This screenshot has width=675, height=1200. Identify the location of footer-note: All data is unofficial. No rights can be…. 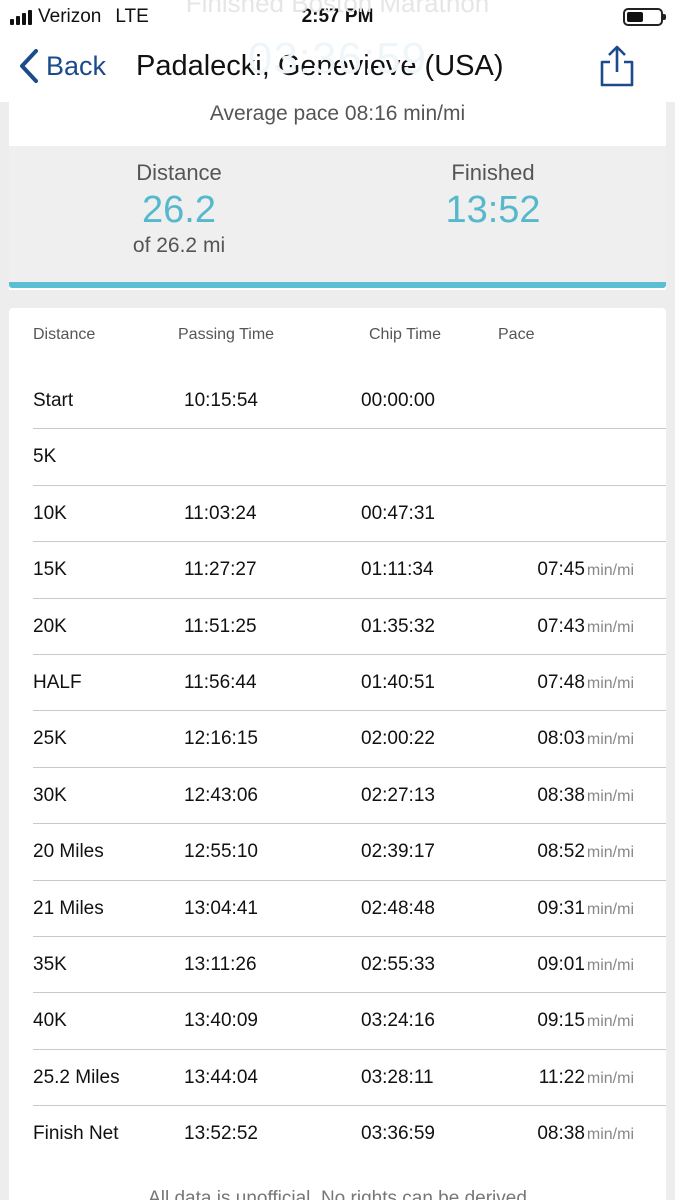
(337, 1194).